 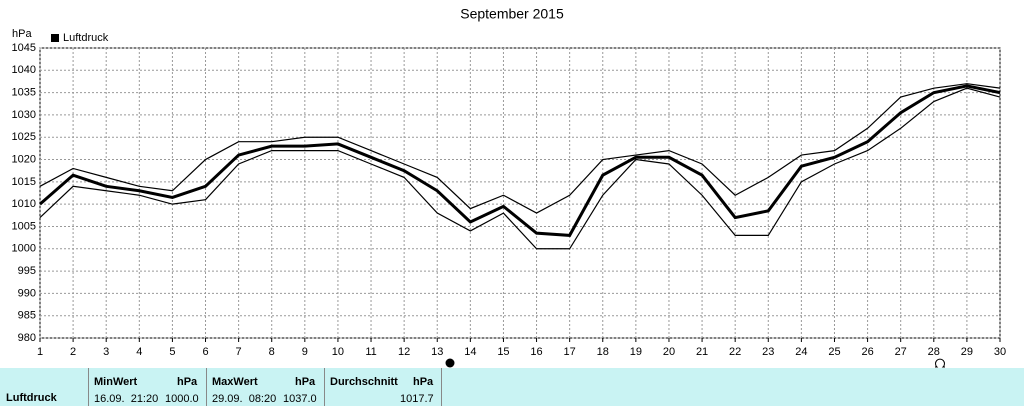 I want to click on y-tick-label: 995, so click(x=27, y=271).